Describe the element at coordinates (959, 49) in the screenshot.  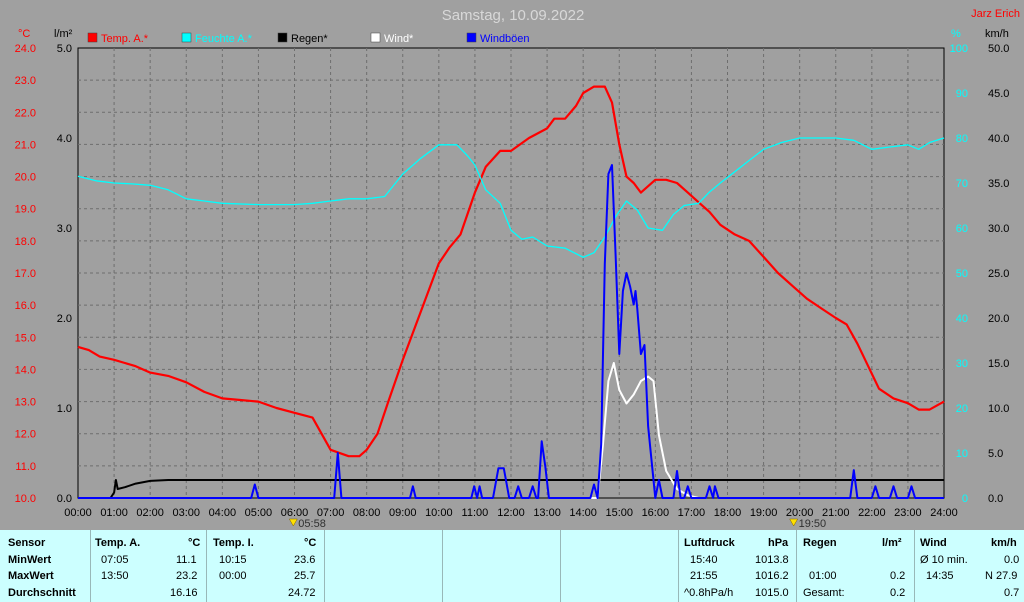
I see `humidity-tick-label: 100` at that location.